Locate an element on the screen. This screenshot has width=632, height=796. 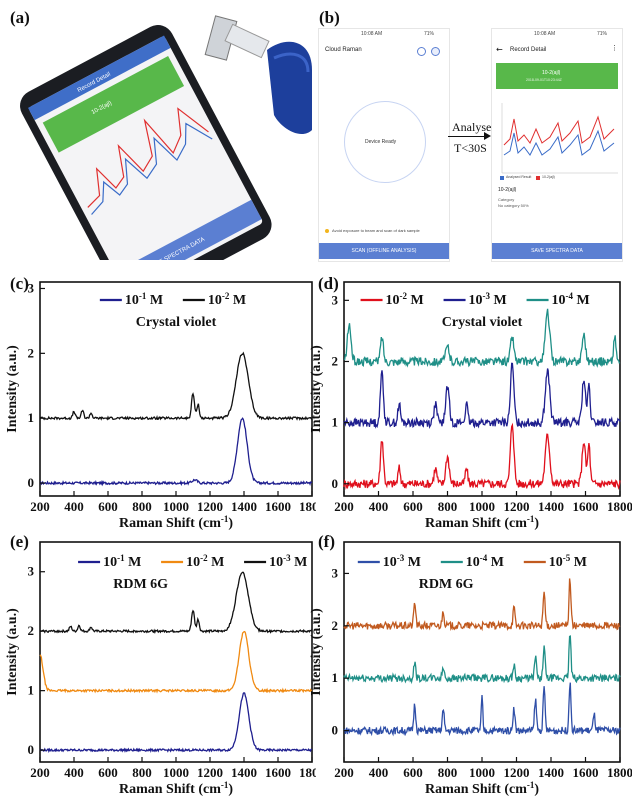
analyse-arrow-head is located at coordinates (487, 136).